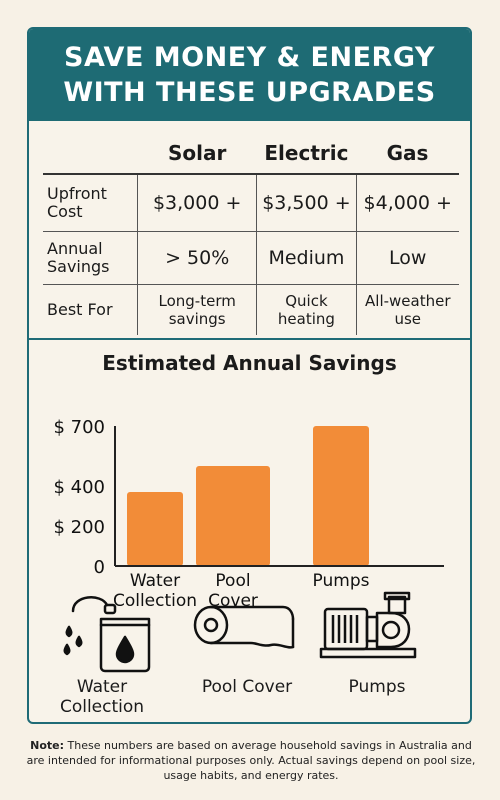  Describe the element at coordinates (407, 258) in the screenshot. I see `table-cell: Low` at that location.